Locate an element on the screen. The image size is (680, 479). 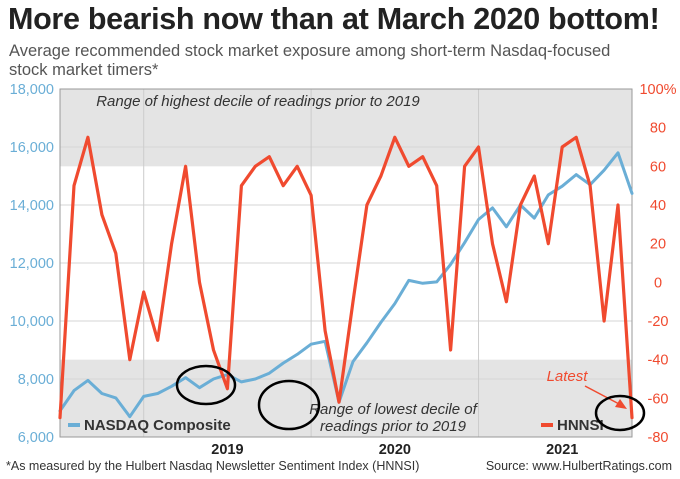
right-axis-tick-label: 0 is located at coordinates (658, 283).